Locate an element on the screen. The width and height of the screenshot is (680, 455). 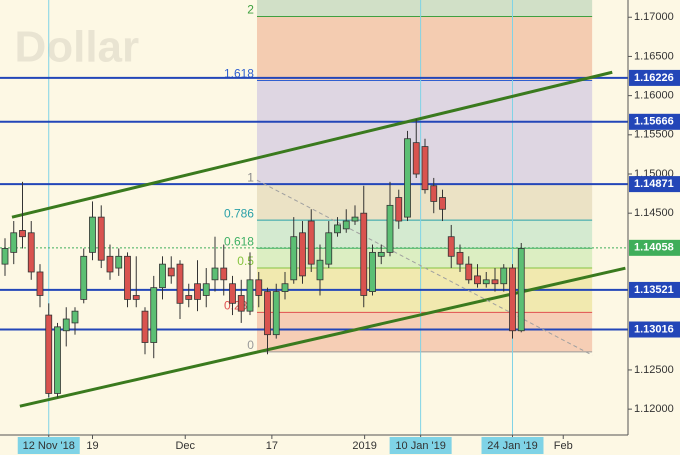
x-tick-label: Feb is located at coordinates (563, 446).